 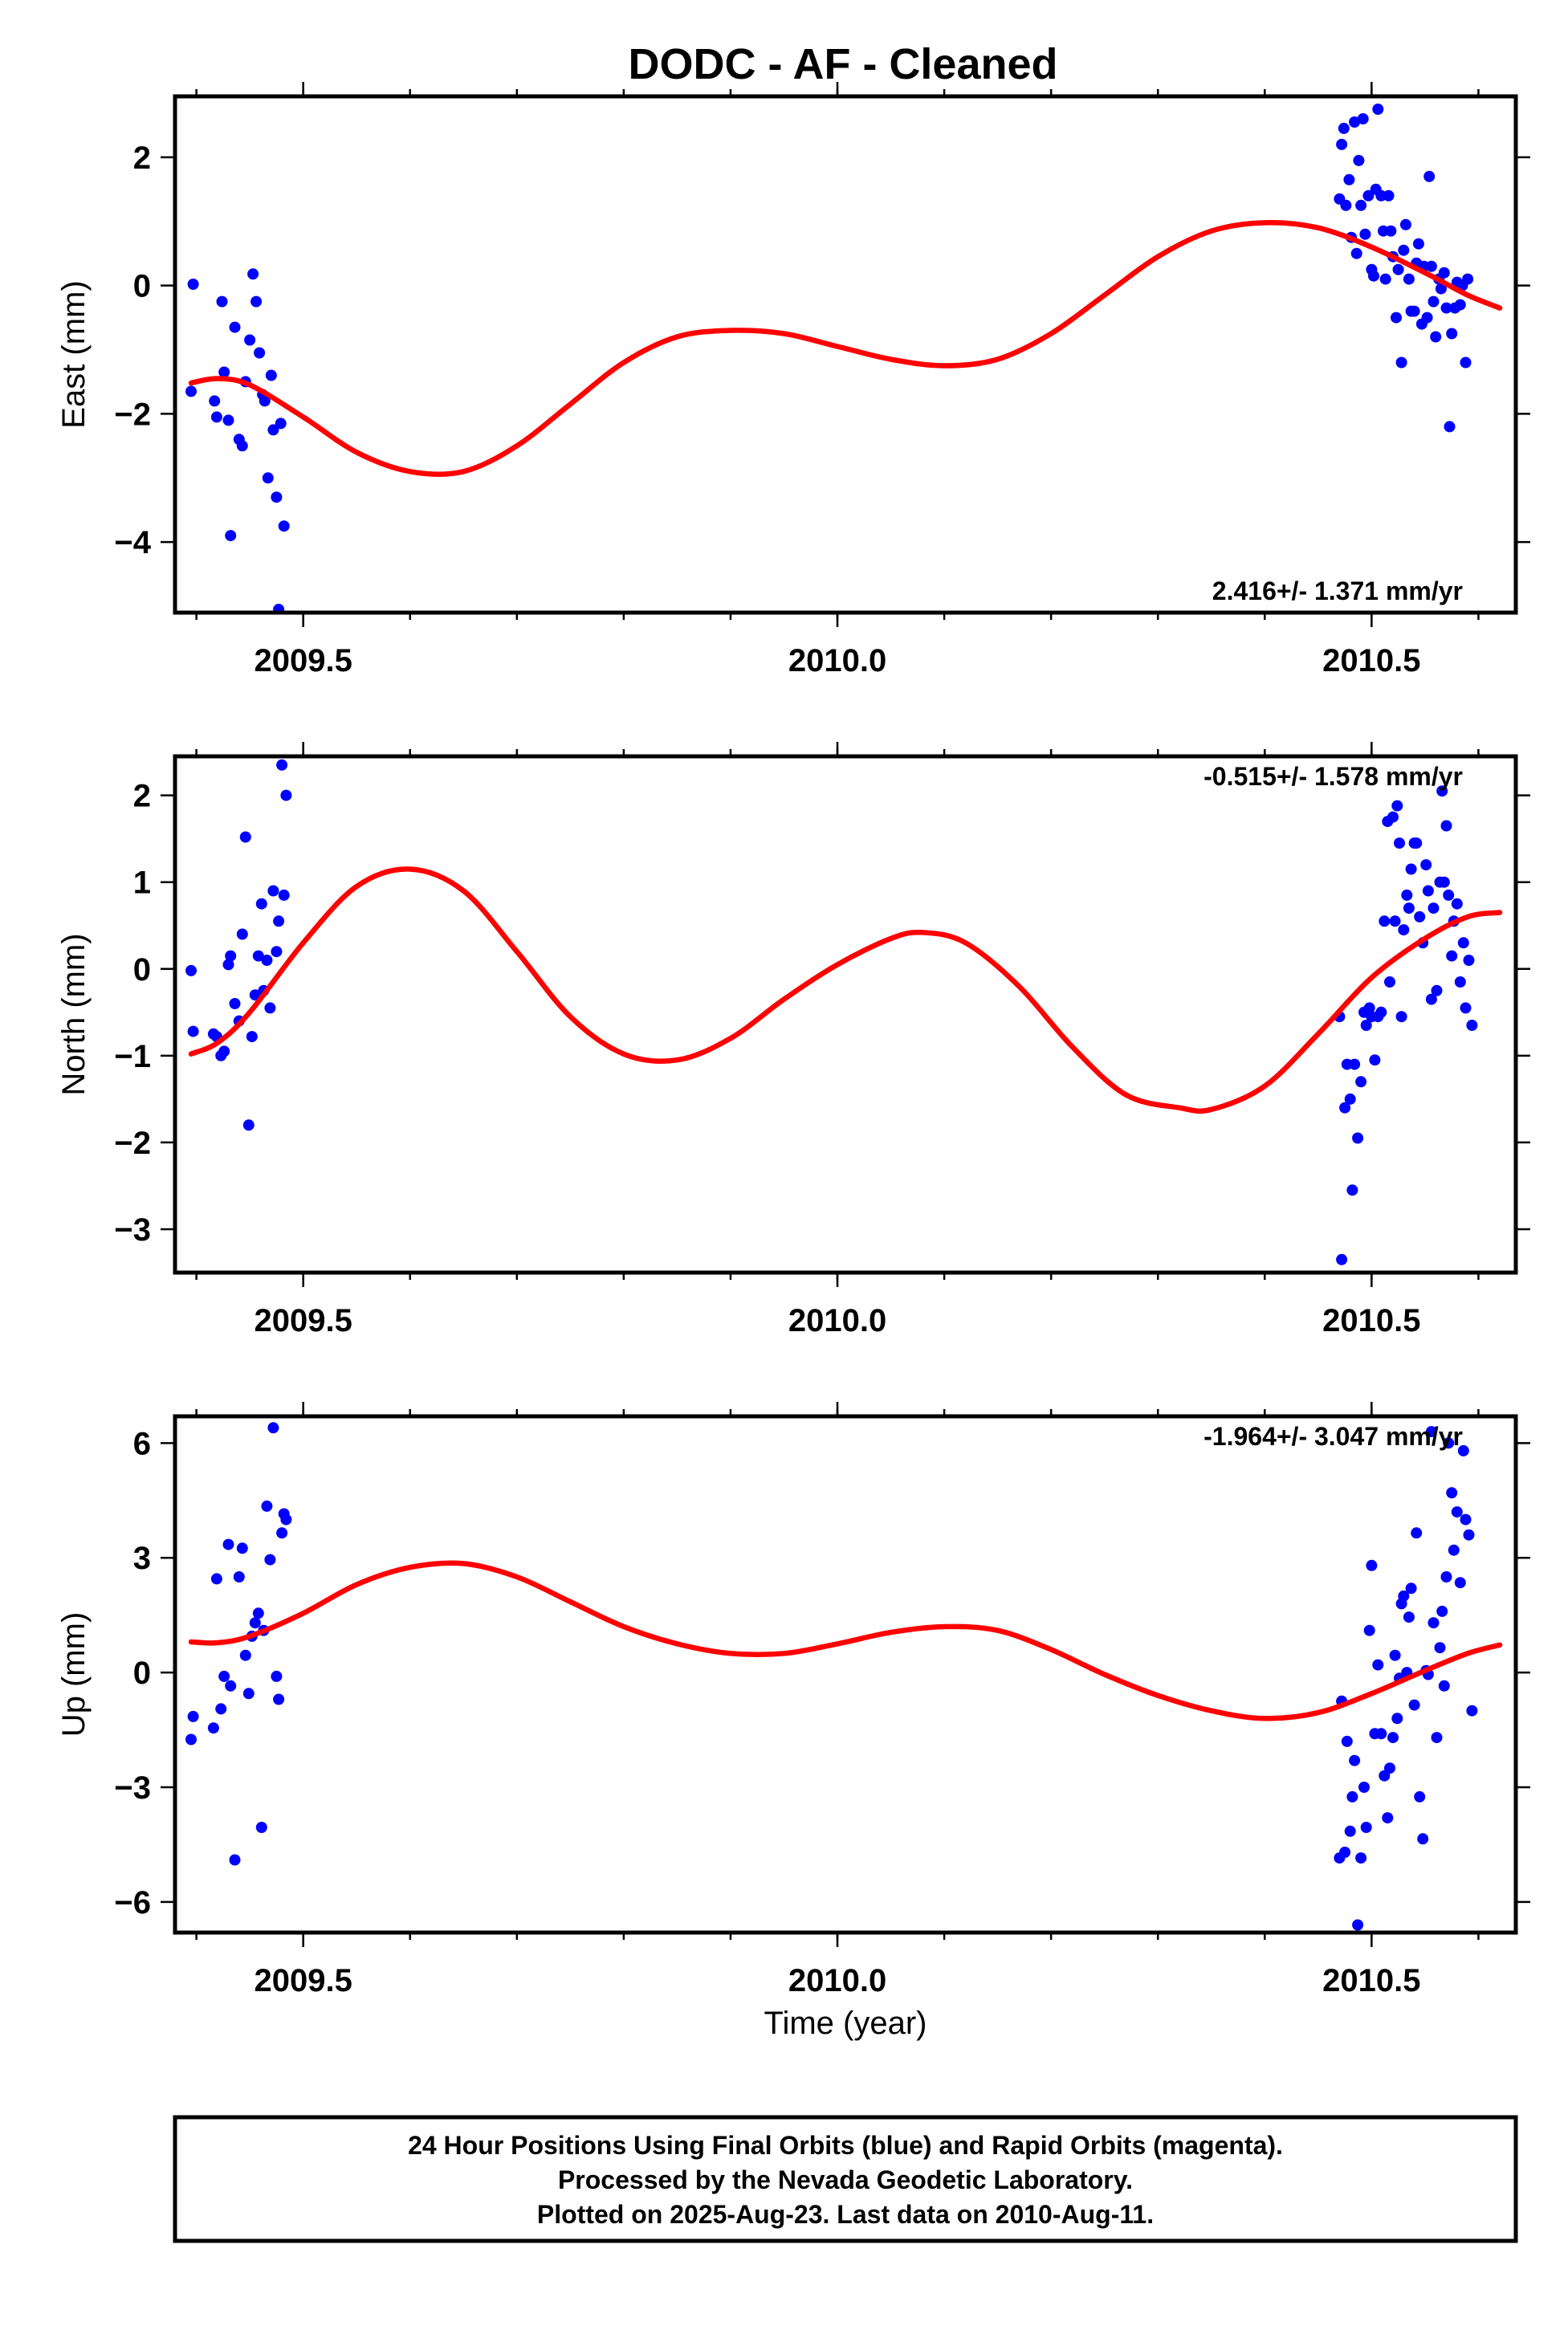 I want to click on x-tick-label: 2010.0, so click(x=837, y=1320).